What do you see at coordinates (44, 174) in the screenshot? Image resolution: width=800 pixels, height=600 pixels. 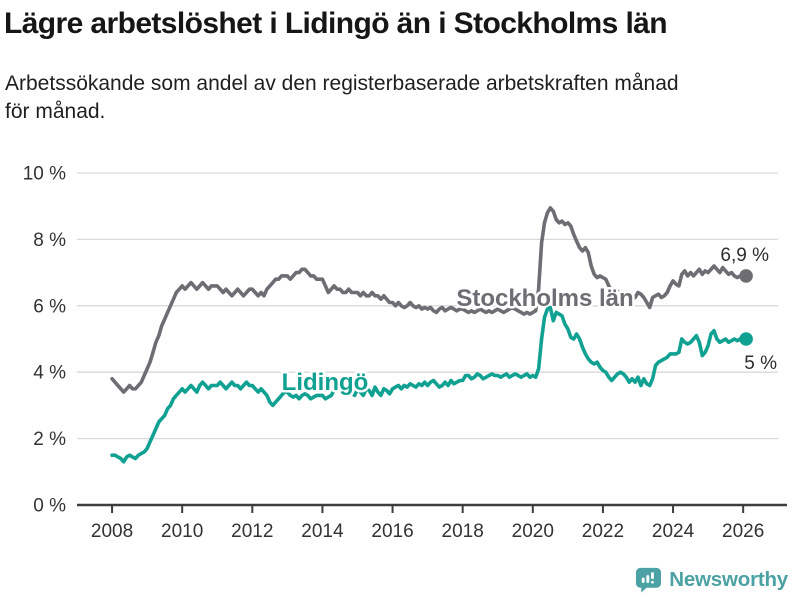 I see `y-tick-label: 10 %` at bounding box center [44, 174].